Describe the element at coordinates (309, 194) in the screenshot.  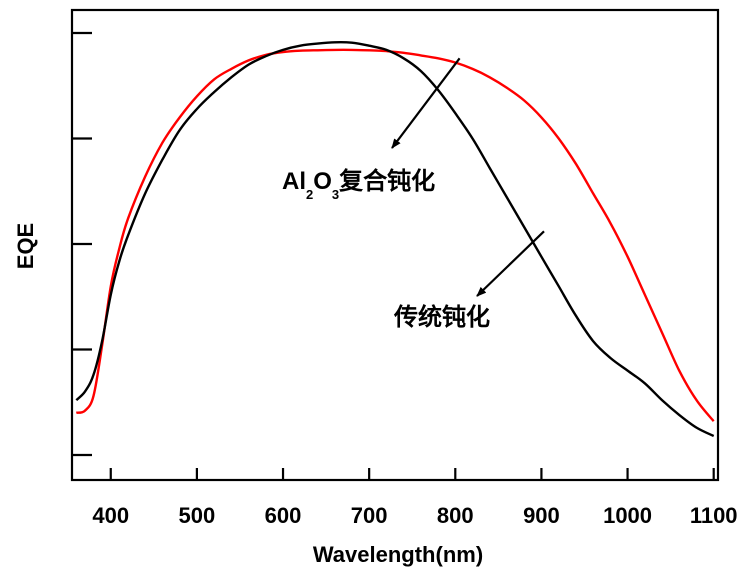
I see `annotation-al2o3-sub1: 2` at that location.